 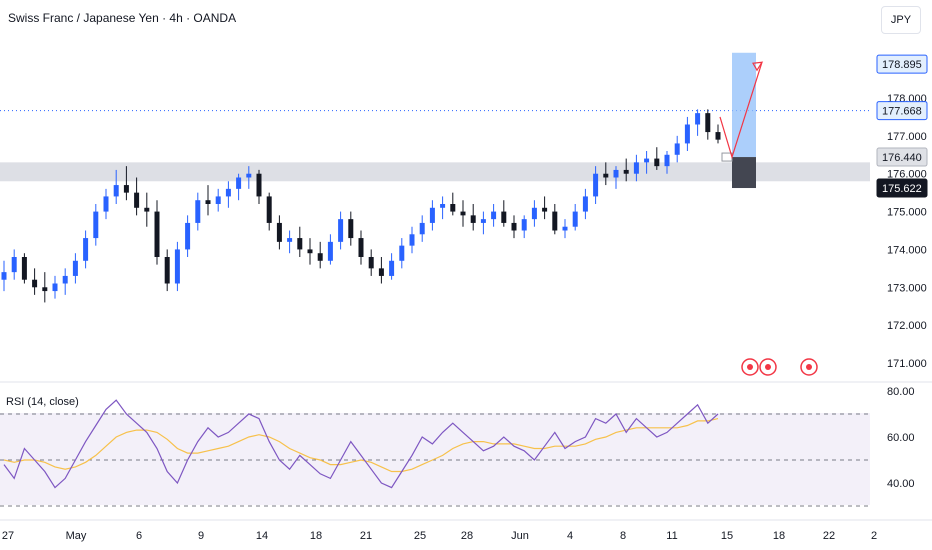 What do you see at coordinates (42, 402) in the screenshot?
I see `rsi-legend-label: RSI (14, close)` at bounding box center [42, 402].